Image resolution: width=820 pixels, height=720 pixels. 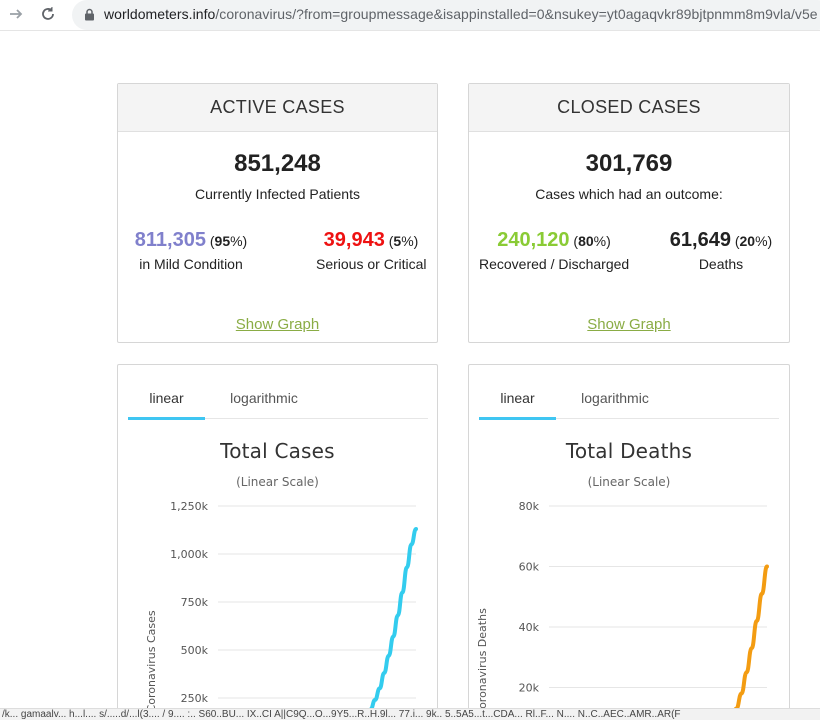 What do you see at coordinates (277, 482) in the screenshot?
I see `cases-chart-subtitle: (Linear Scale)` at bounding box center [277, 482].